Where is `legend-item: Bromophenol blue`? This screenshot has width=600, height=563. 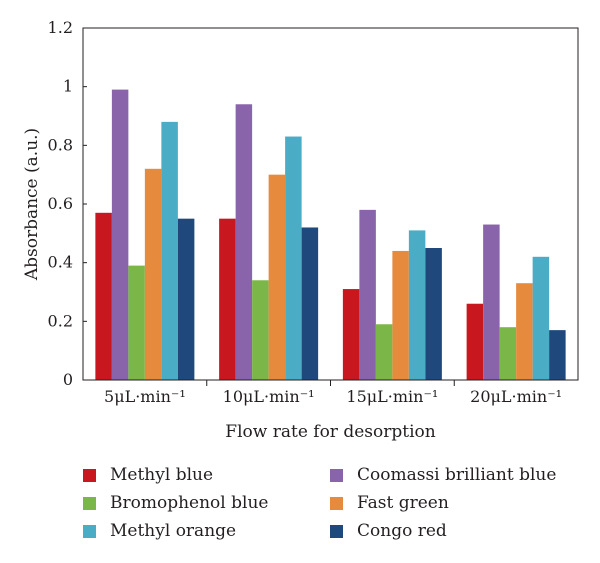
legend-item: Bromophenol blue is located at coordinates (175, 503).